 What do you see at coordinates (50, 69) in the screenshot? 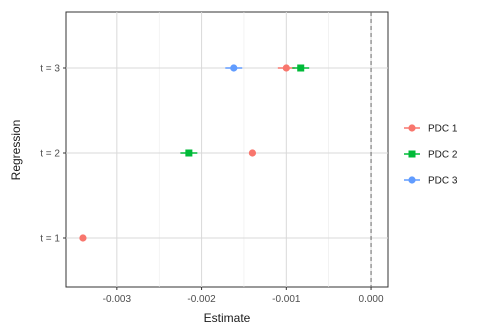
I see `y-tick-label: t = 3` at bounding box center [50, 69].